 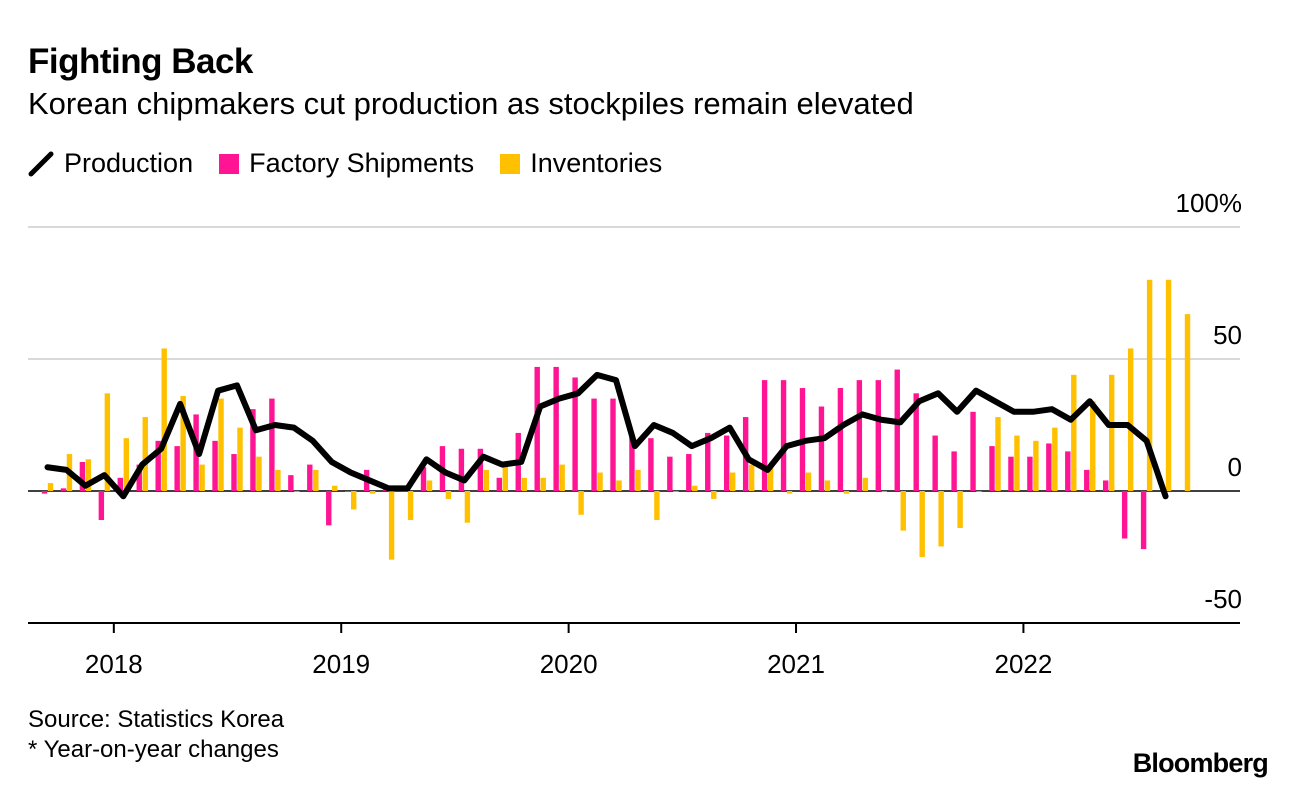 I want to click on legend-item-production: Production, so click(x=110, y=163).